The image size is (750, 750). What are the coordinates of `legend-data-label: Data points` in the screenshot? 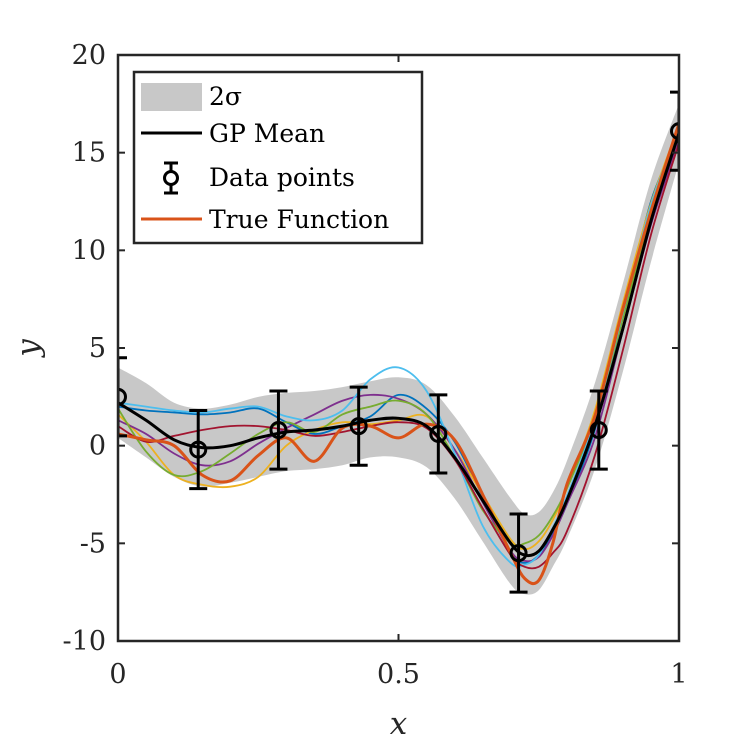 It's located at (282, 177).